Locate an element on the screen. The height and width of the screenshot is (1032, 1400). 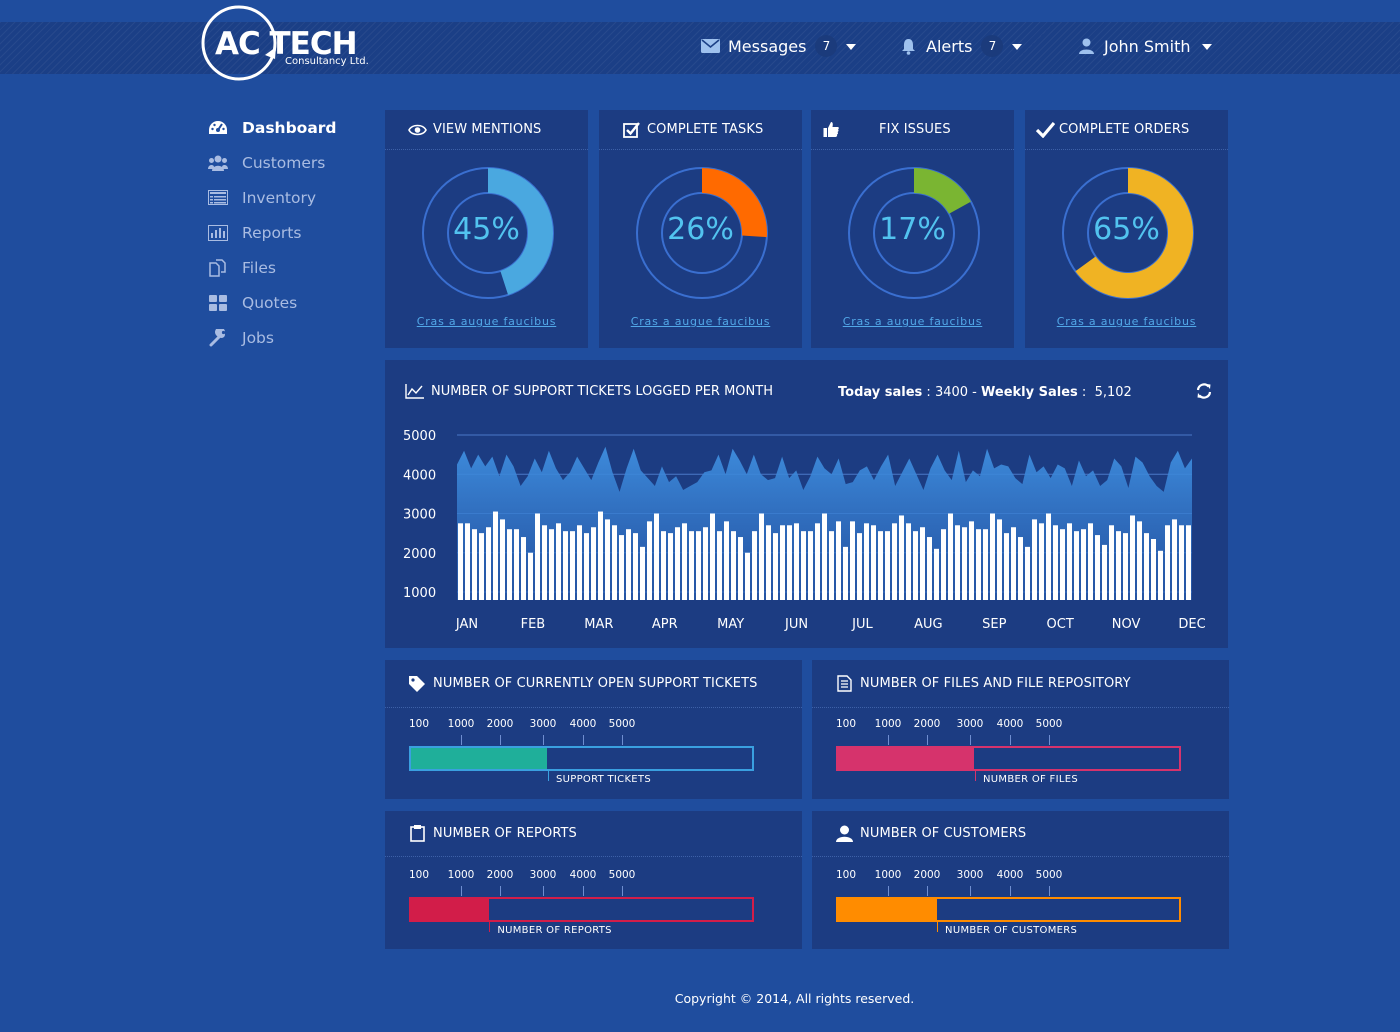
x-tick-label: OCT is located at coordinates (1060, 624).